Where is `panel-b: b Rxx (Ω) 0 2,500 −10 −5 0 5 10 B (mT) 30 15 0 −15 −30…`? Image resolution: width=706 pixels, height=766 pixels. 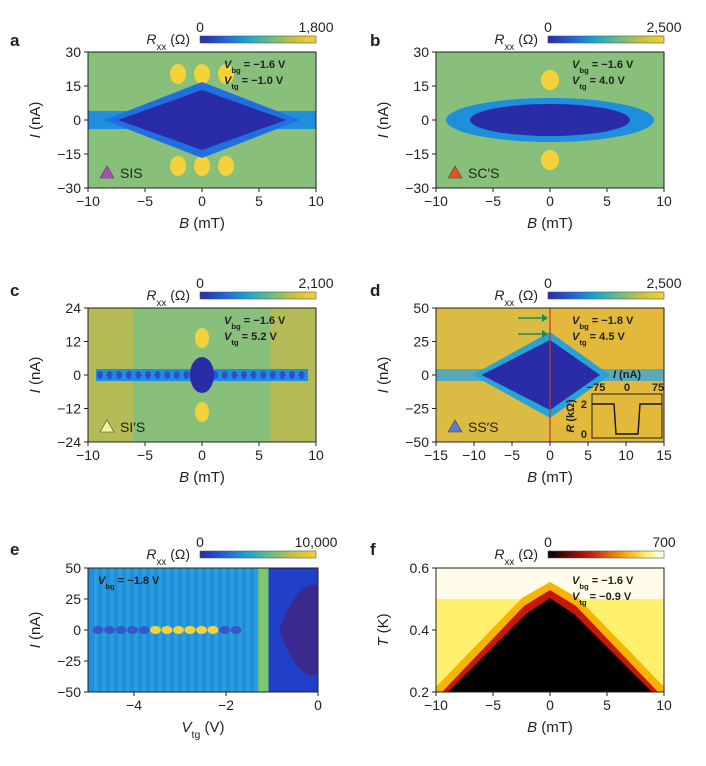 panel-b: b Rxx (Ω) 0 2,500 −10 −5 0 5 10 B (mT) 30 15 0 −15 −30… is located at coordinates (526, 125).